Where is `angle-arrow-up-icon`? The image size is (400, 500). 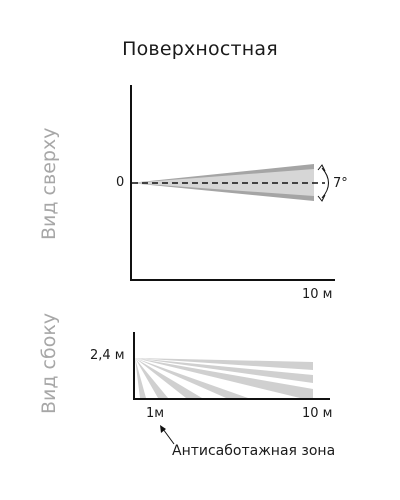 angle-arrow-up-icon is located at coordinates (321, 168).